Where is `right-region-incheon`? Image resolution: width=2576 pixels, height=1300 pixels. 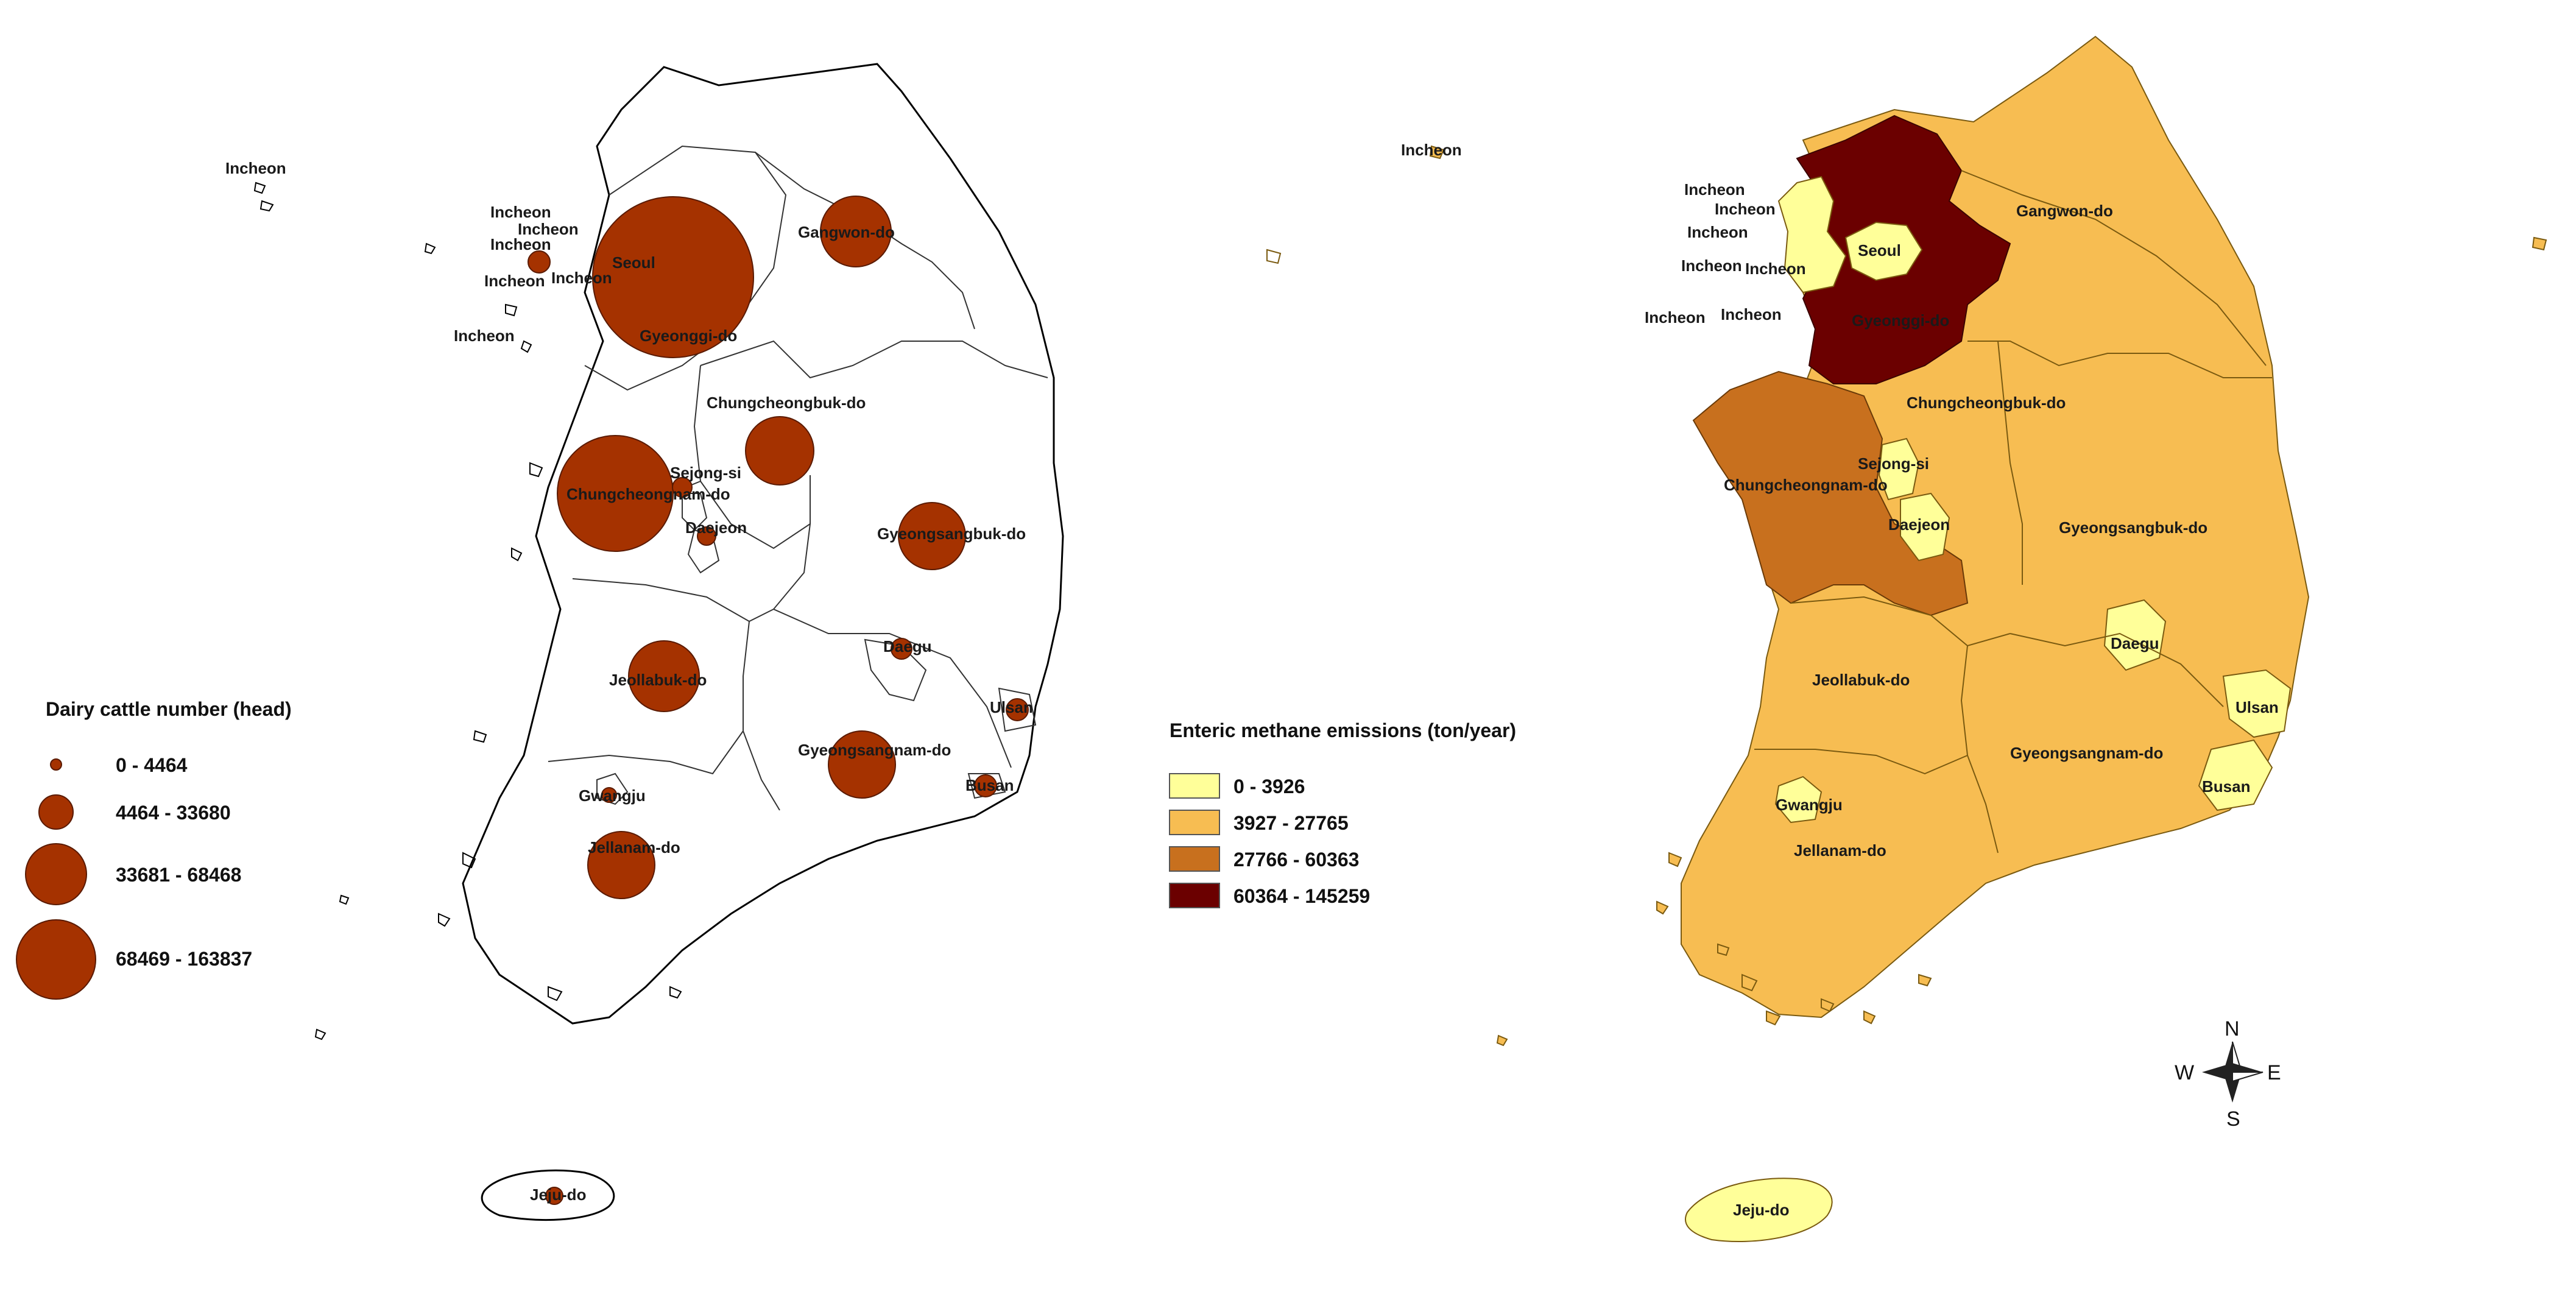
right-region-incheon is located at coordinates (1812, 235).